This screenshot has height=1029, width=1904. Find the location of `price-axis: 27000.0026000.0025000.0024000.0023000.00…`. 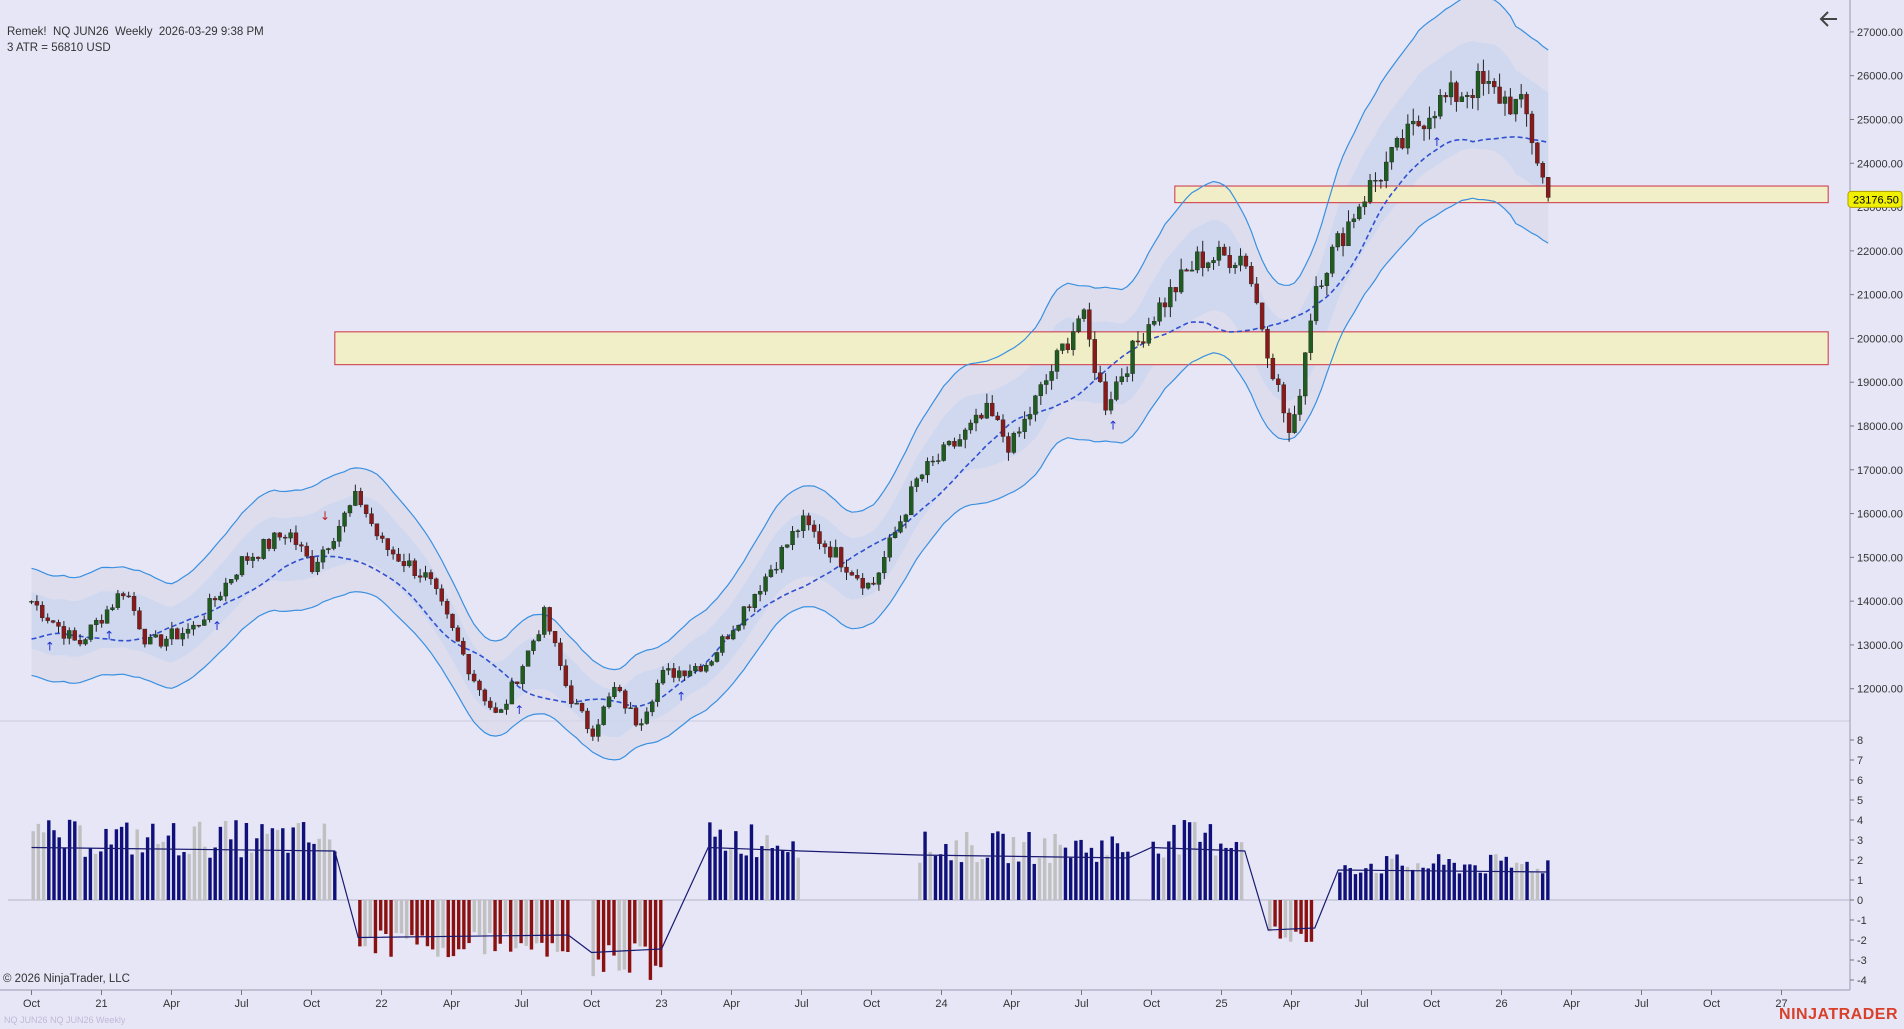

price-axis: 27000.0026000.0025000.0024000.0023000.00… is located at coordinates (1876, 361).